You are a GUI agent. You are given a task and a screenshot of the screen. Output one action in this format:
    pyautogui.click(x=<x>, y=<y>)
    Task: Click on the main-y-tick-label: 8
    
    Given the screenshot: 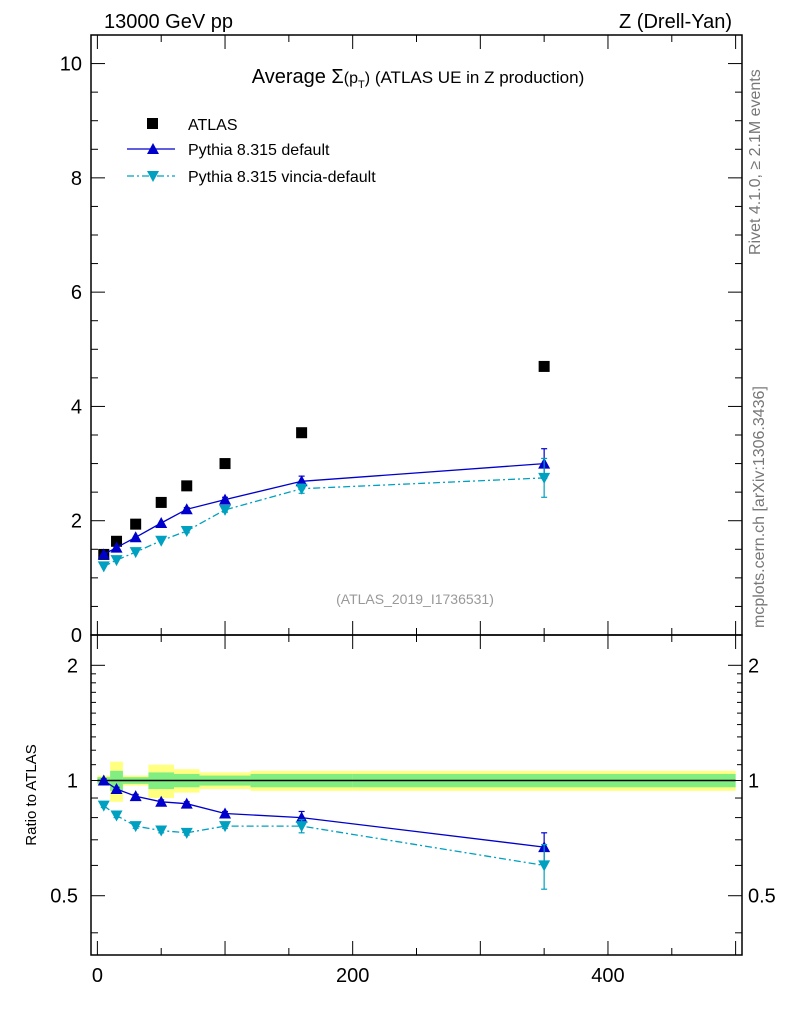 What is the action you would take?
    pyautogui.click(x=76, y=179)
    